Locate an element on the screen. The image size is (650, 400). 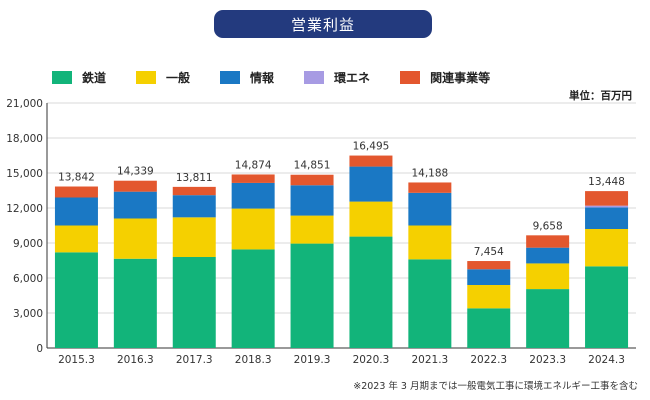
y-tick-label: 9,000 is located at coordinates (28, 244).